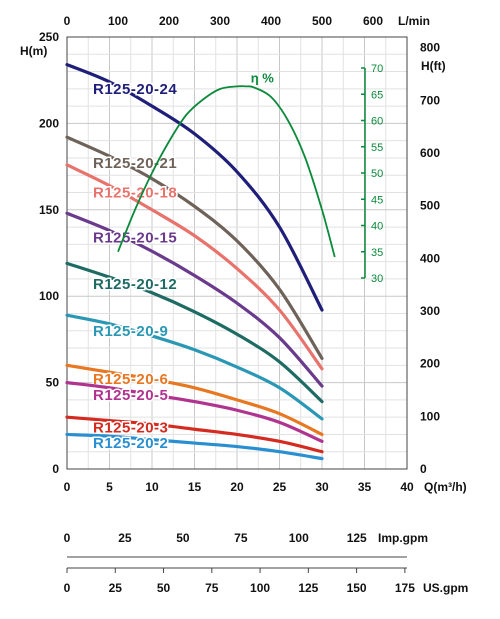 The height and width of the screenshot is (619, 500). I want to click on imp-gpm-tick-label: 50, so click(183, 538).